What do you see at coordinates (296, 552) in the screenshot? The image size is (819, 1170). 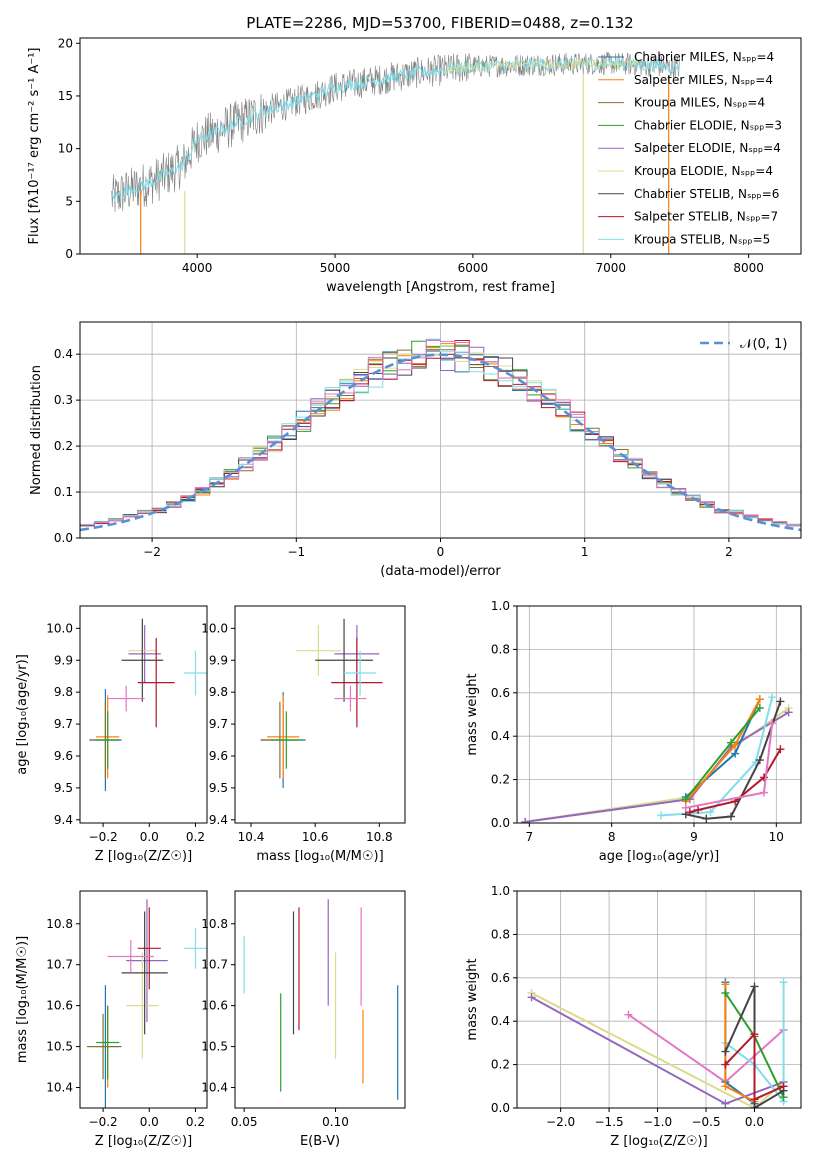 I see `x-tick-label: −1` at bounding box center [296, 552].